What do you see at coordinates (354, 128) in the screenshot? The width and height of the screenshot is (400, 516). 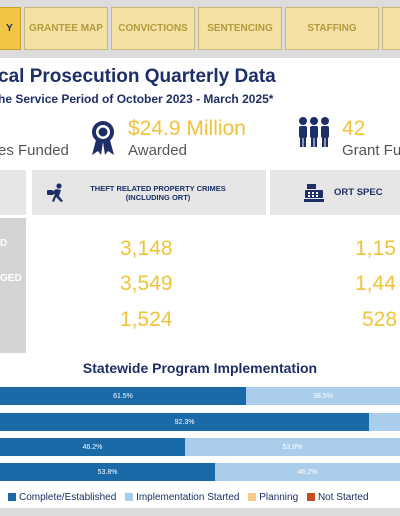 I see `grant-value: 42` at bounding box center [354, 128].